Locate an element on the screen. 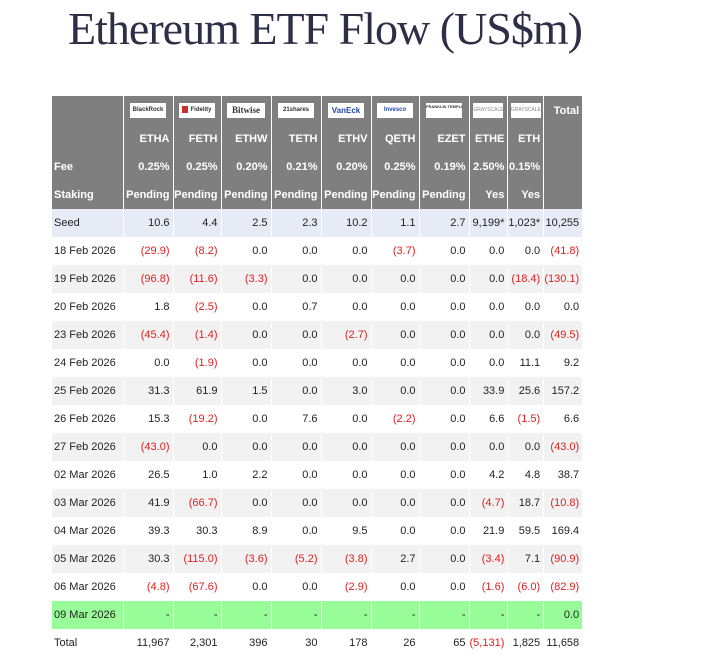 This screenshot has width=702, height=662. ticker-cell-total is located at coordinates (563, 139).